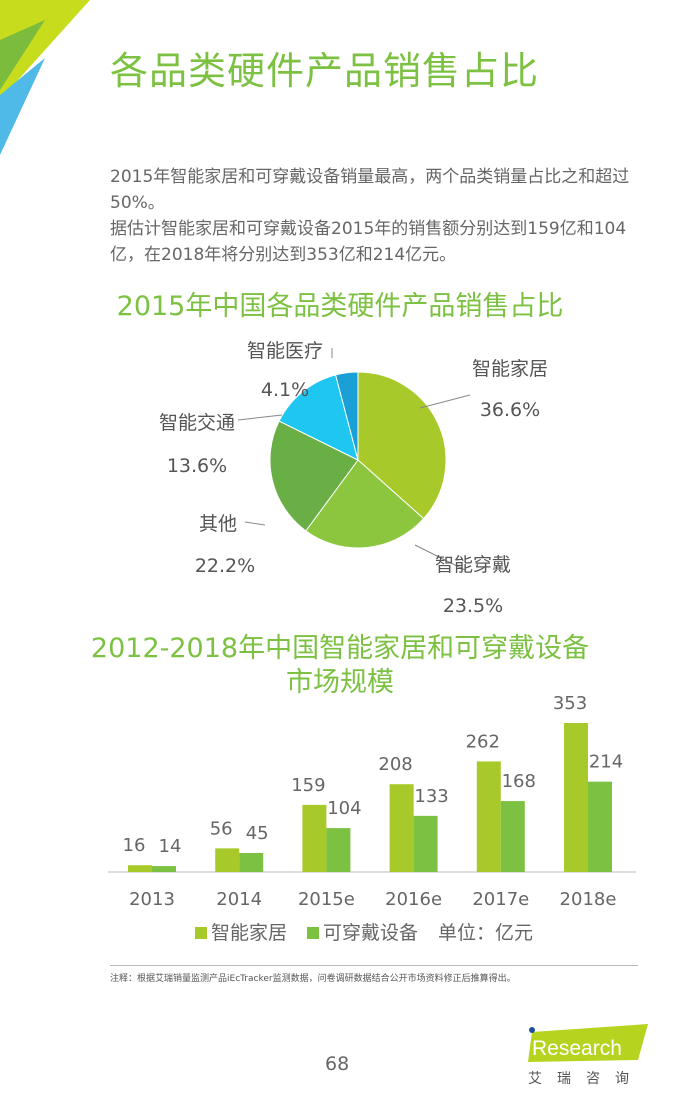 This screenshot has height=1115, width=680. I want to click on slice-label: 智能交通, so click(197, 423).